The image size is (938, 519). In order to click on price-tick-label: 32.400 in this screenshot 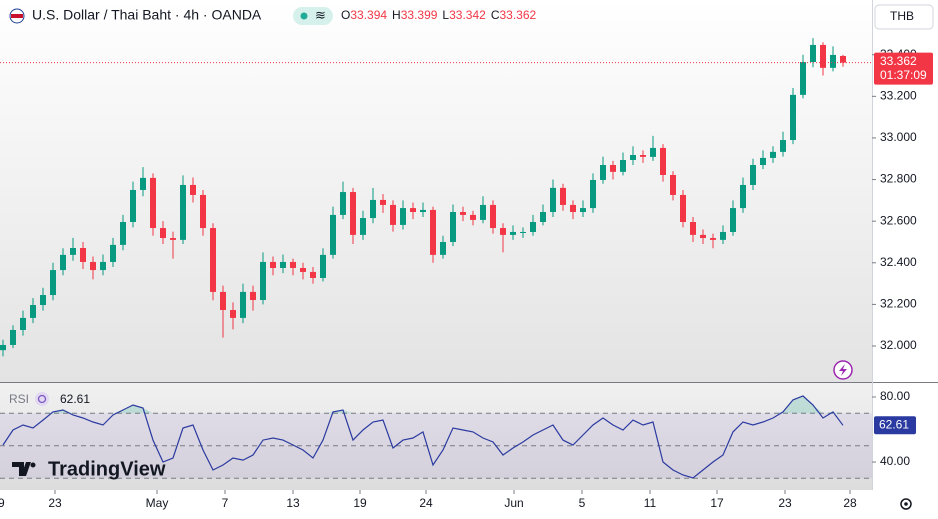, I will do `click(898, 262)`.